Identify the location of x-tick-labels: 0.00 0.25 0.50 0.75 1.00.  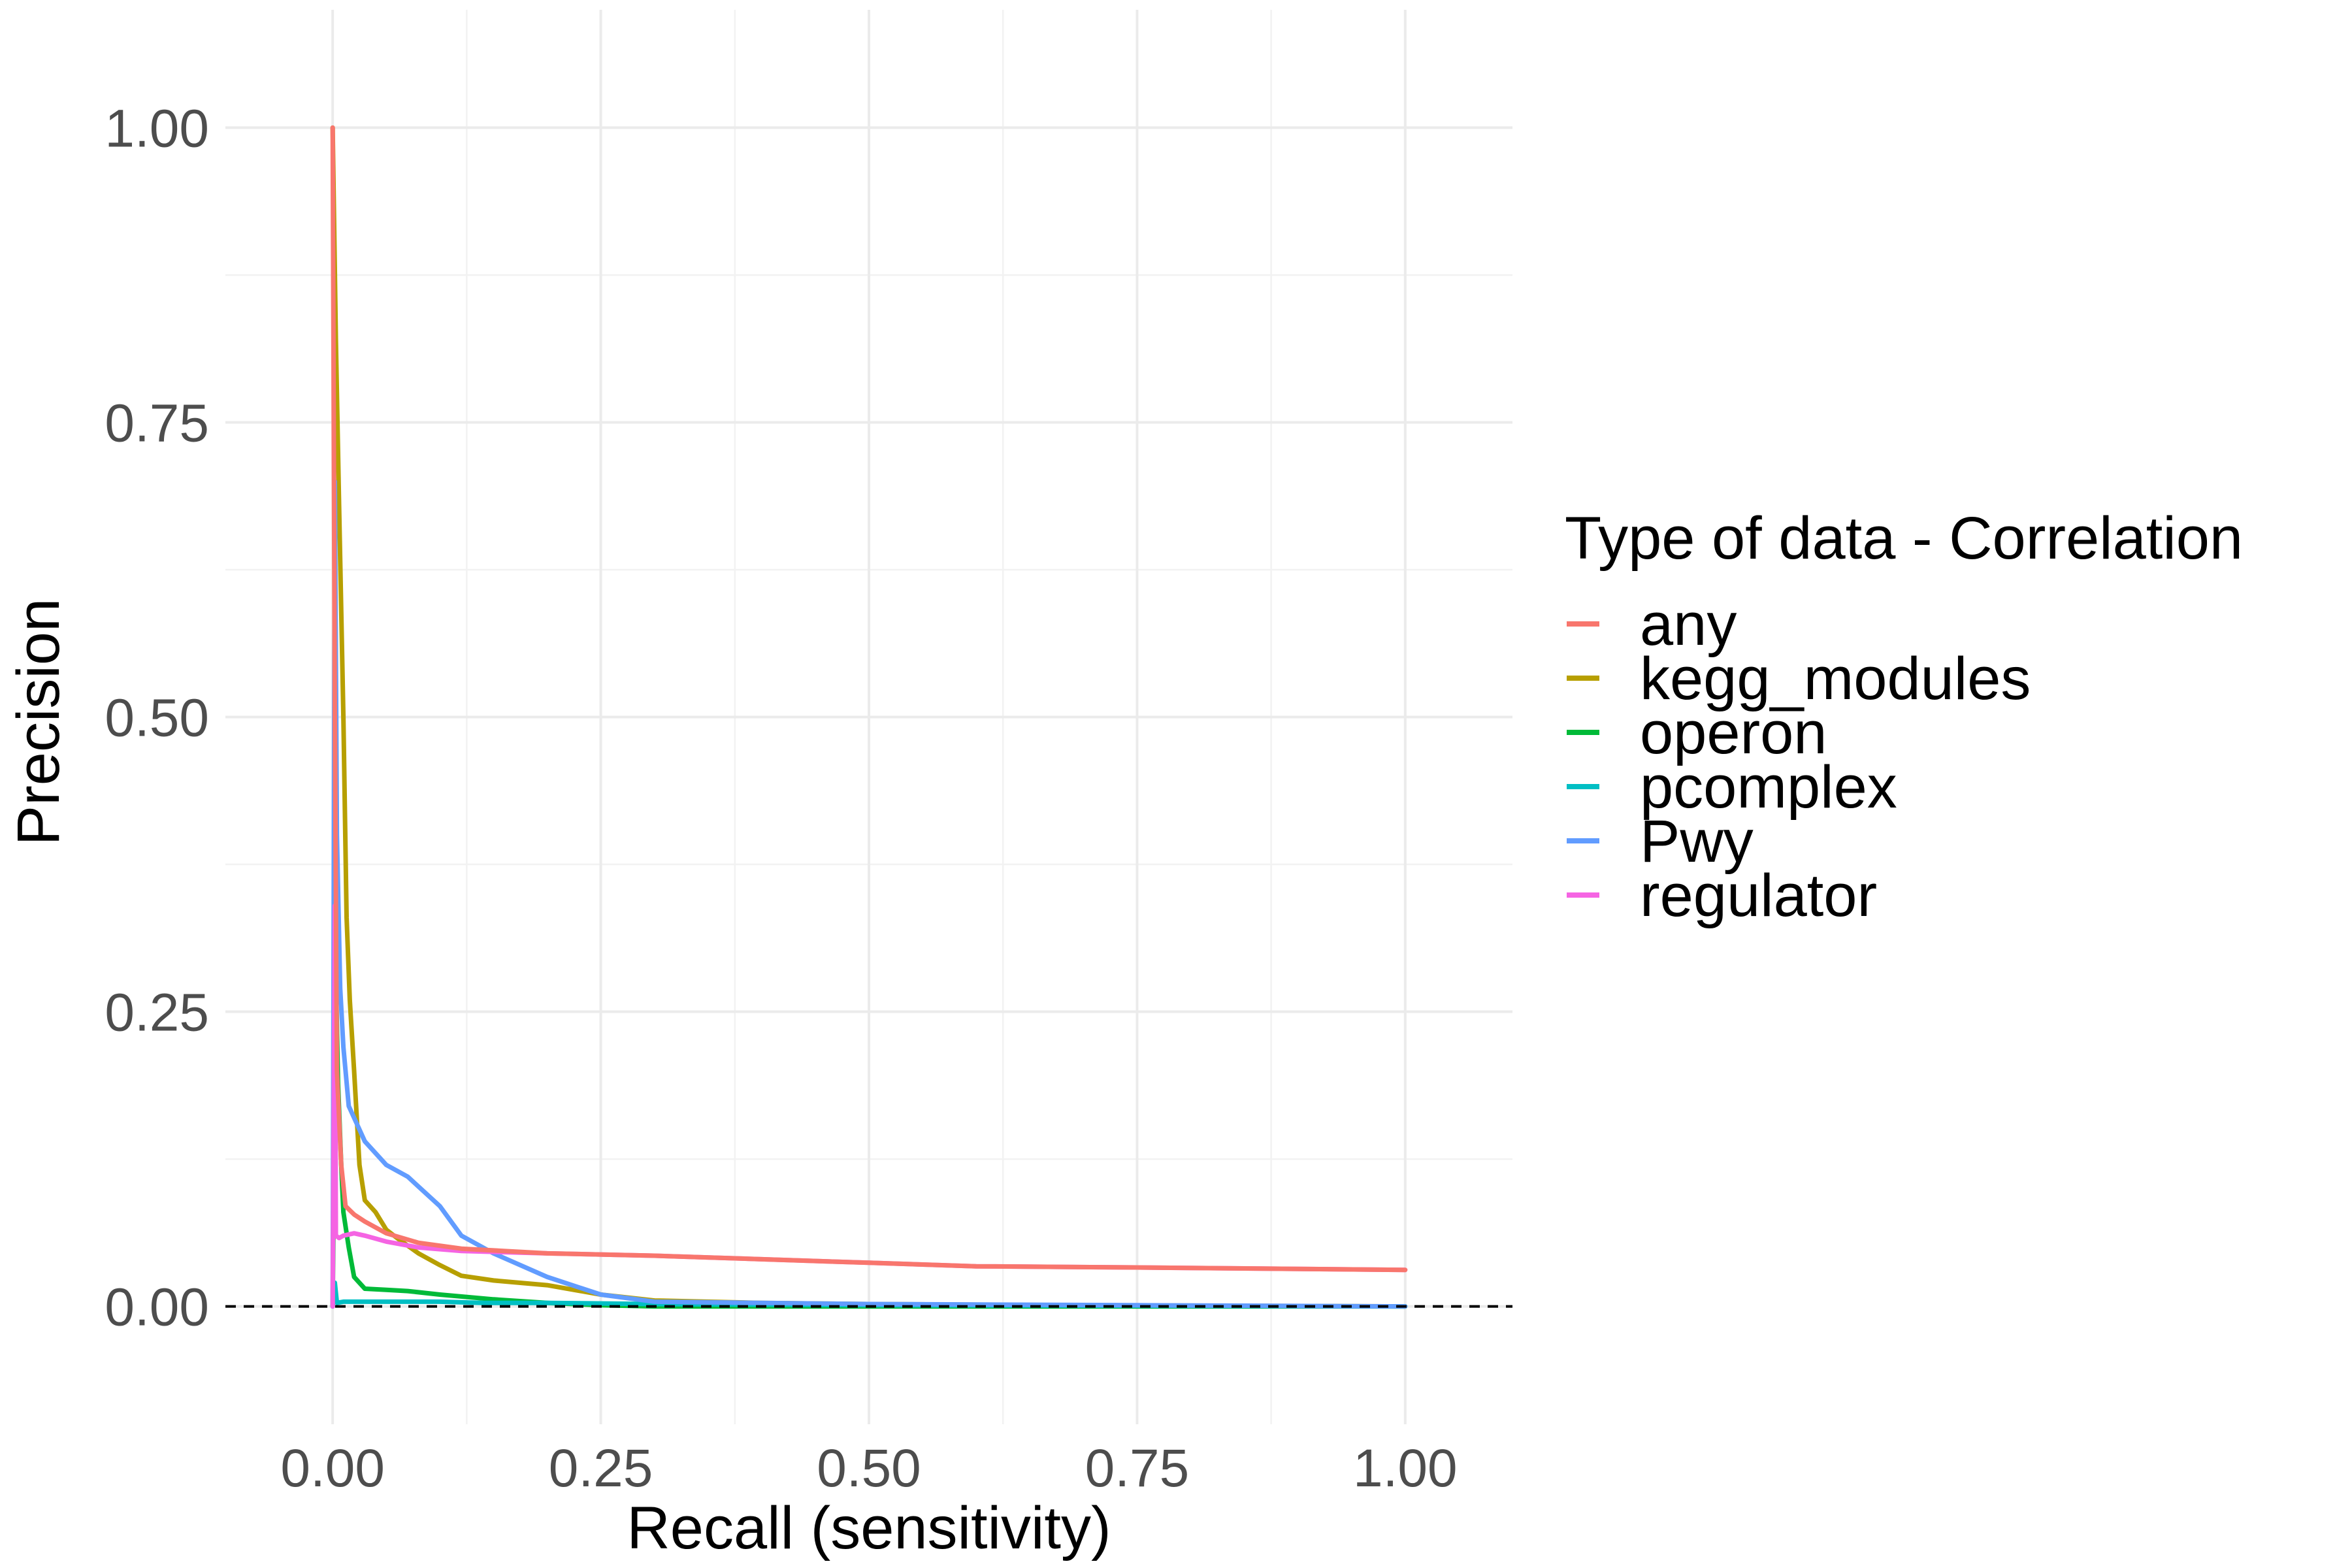
(868, 1468).